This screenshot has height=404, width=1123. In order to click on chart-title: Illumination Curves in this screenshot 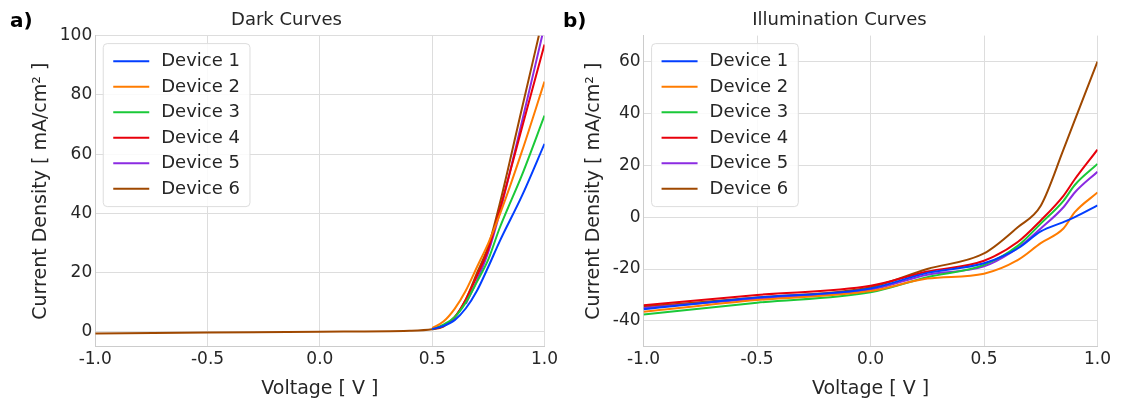, I will do `click(839, 19)`.